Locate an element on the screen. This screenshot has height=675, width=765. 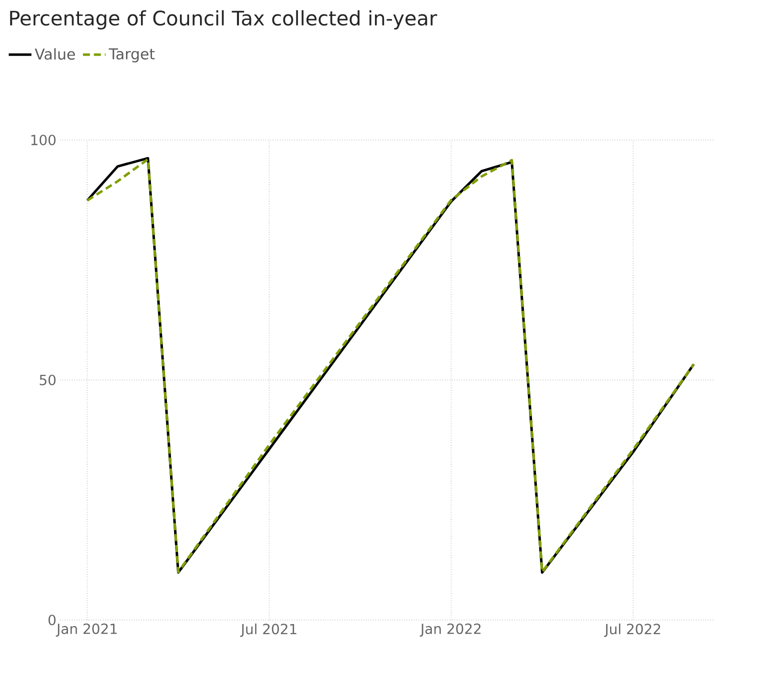
y-tick-label: 0 is located at coordinates (52, 620).